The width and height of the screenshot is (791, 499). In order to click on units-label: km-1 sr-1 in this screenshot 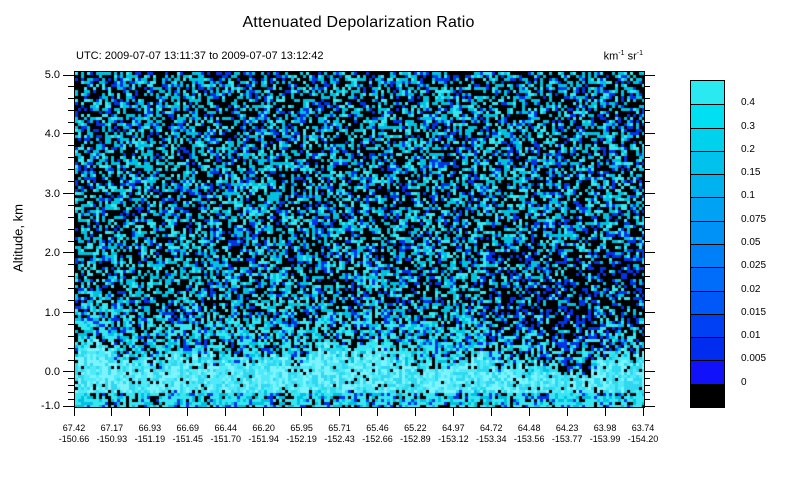, I will do `click(591, 56)`.